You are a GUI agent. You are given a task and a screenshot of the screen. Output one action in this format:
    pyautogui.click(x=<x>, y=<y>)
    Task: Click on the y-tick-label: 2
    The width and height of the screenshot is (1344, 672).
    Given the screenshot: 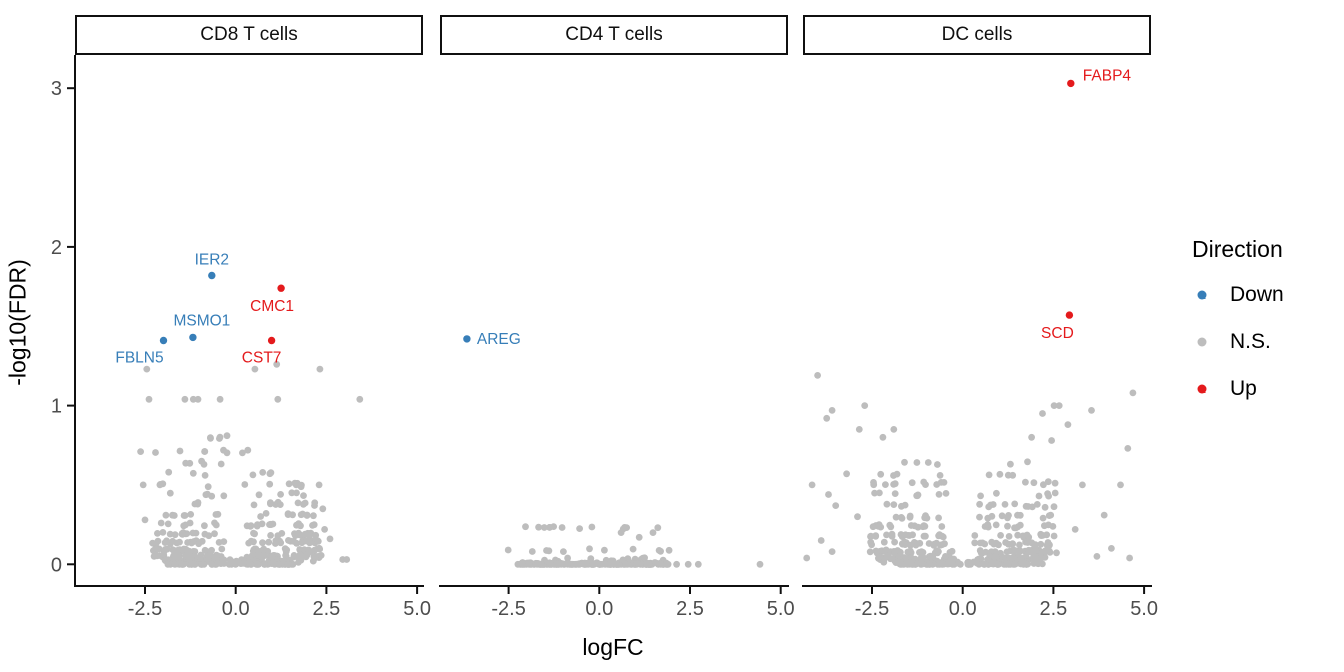 What is the action you would take?
    pyautogui.click(x=56, y=248)
    